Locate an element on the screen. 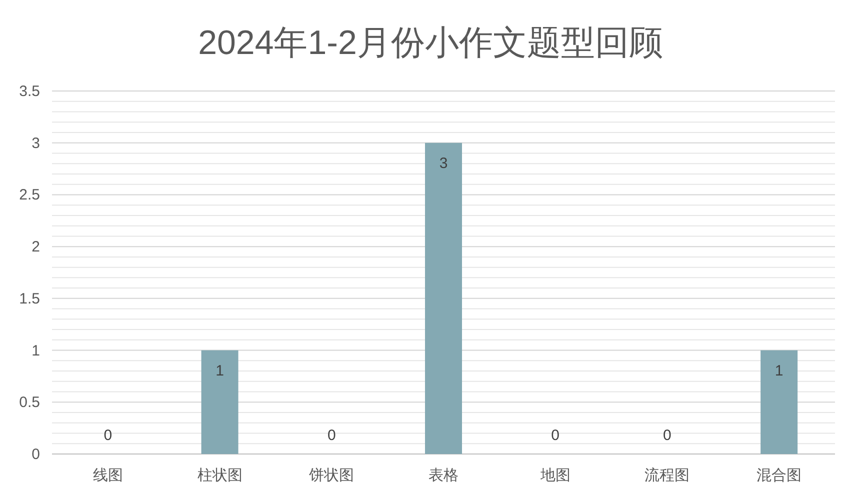 The image size is (861, 504). data-label: 3 is located at coordinates (443, 163).